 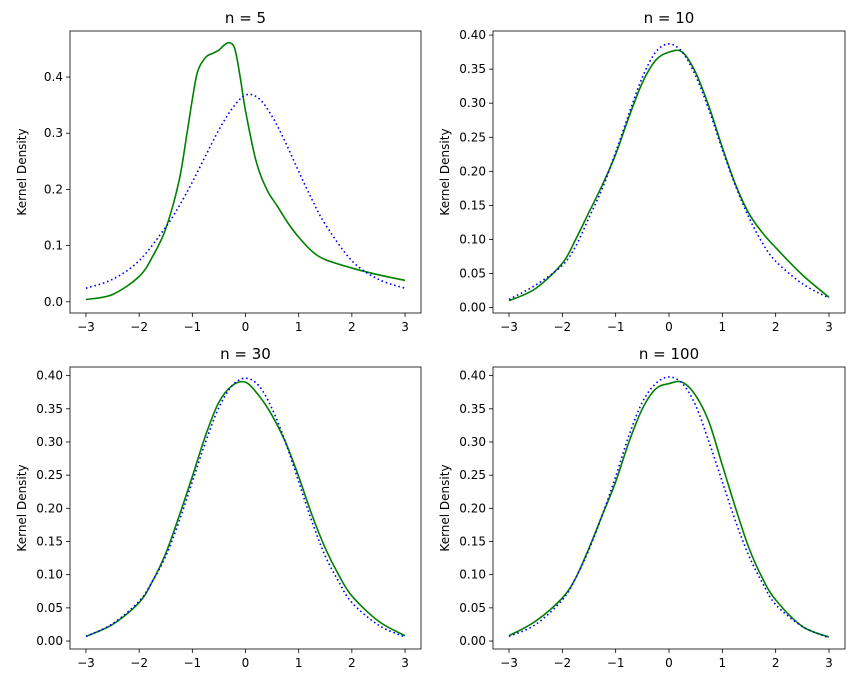 I want to click on subplot-title: n = 100, so click(x=669, y=354).